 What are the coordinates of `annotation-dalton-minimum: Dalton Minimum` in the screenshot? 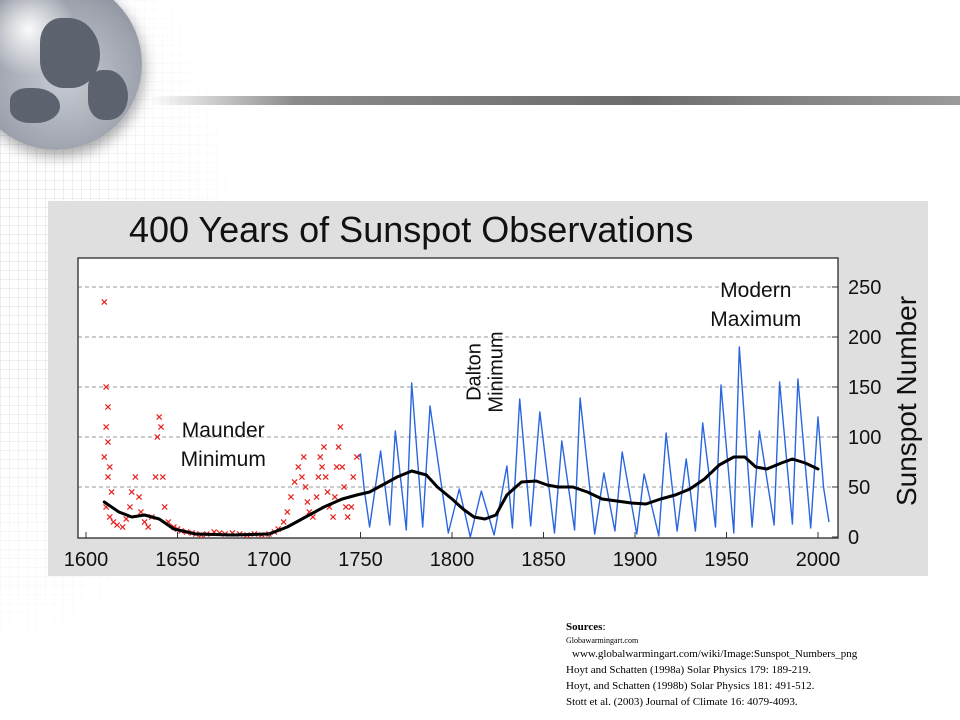 It's located at (485, 371).